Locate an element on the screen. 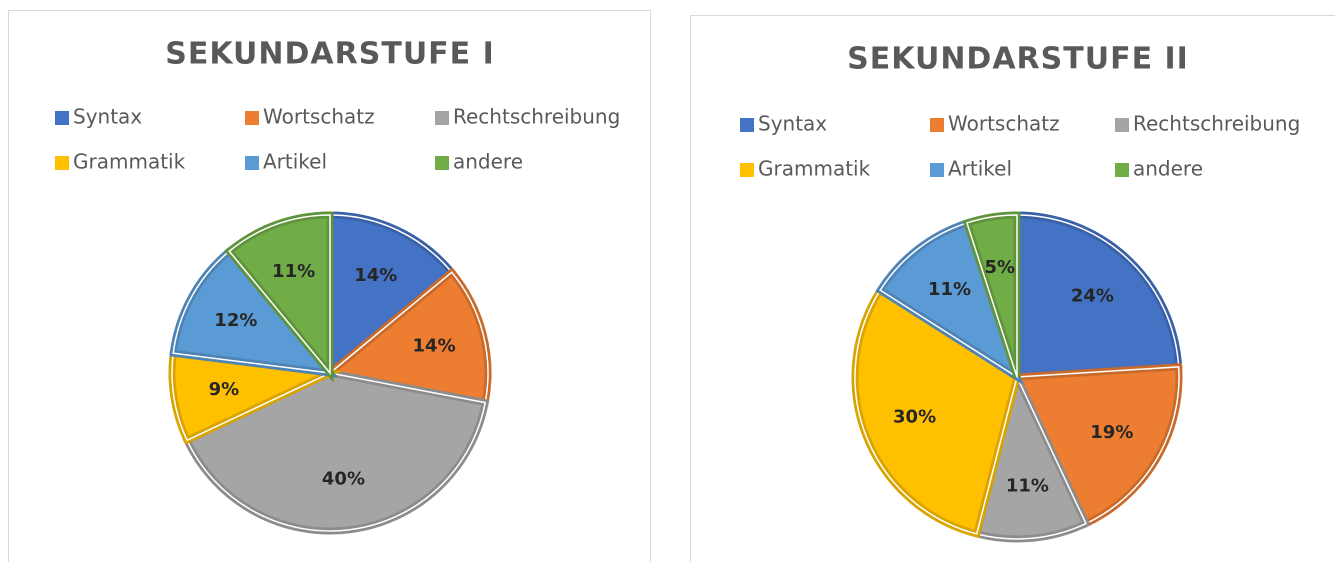 The image size is (1335, 562). data-label: 9% is located at coordinates (224, 389).